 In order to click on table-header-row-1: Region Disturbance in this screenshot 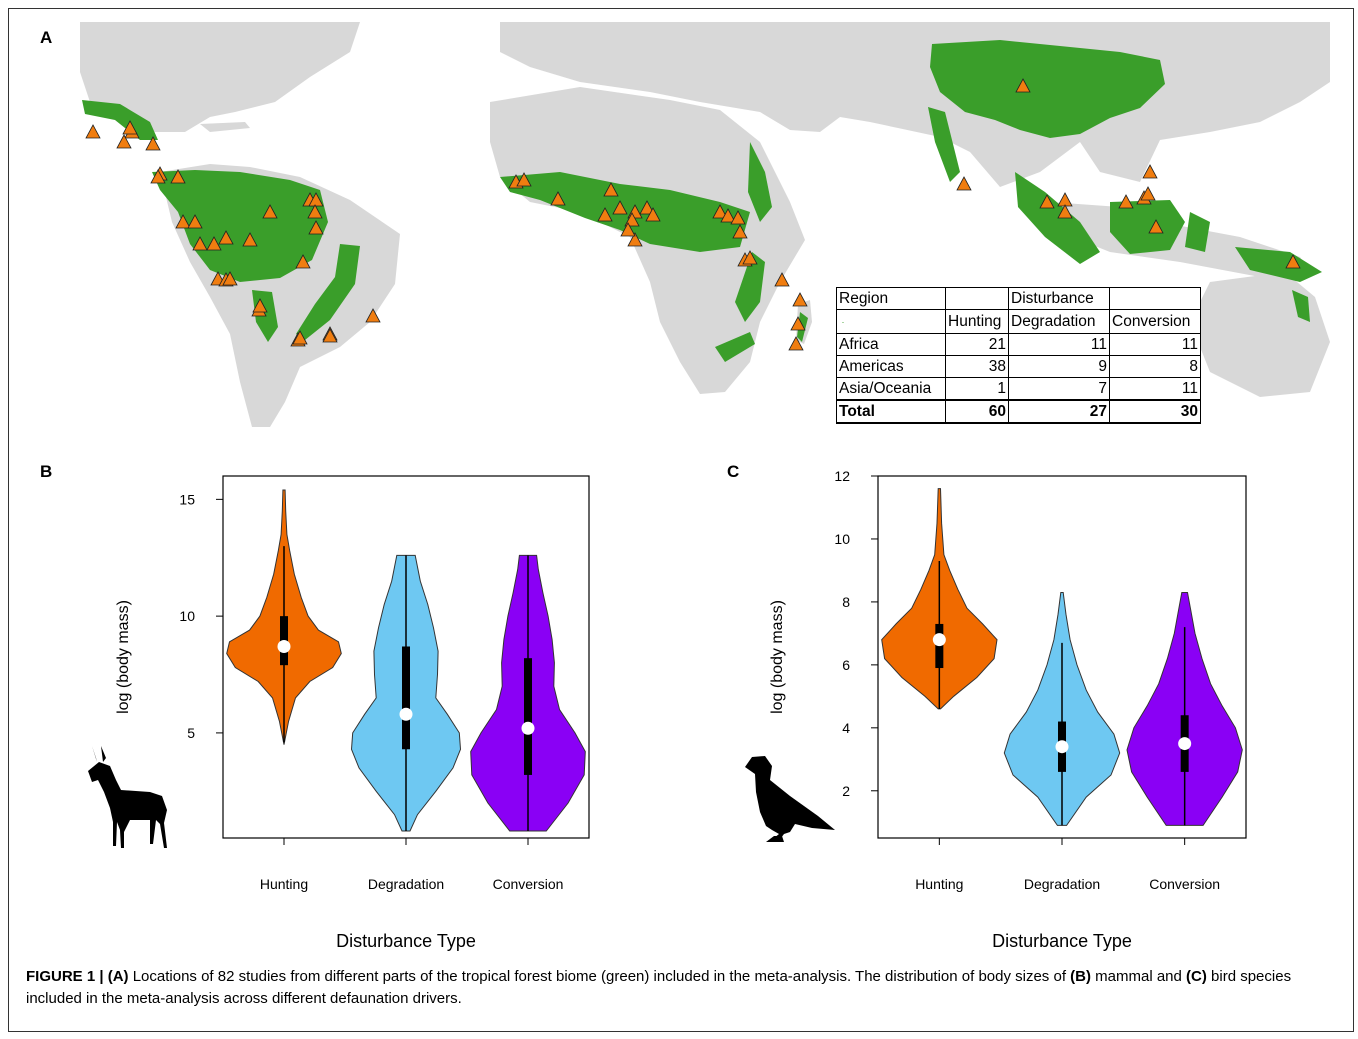, I will do `click(1018, 298)`.